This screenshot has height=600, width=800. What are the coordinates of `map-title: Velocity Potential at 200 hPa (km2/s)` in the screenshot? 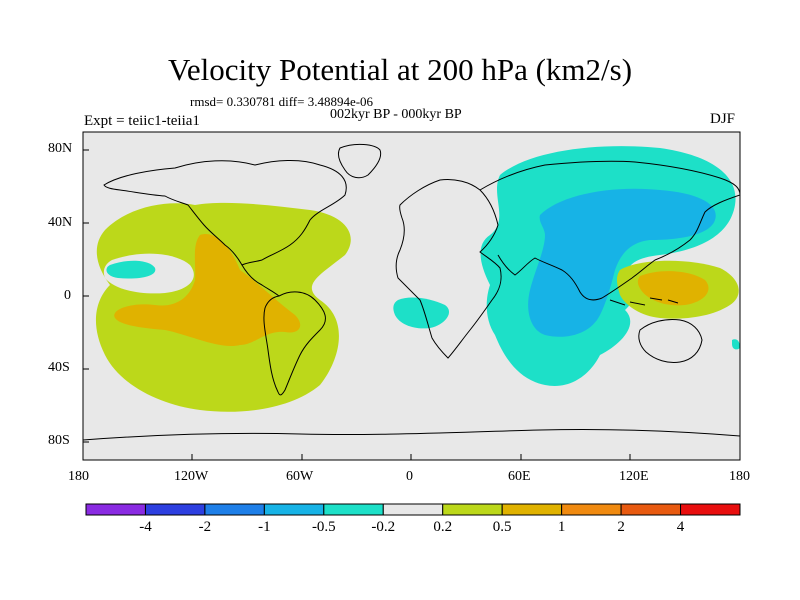 It's located at (400, 69).